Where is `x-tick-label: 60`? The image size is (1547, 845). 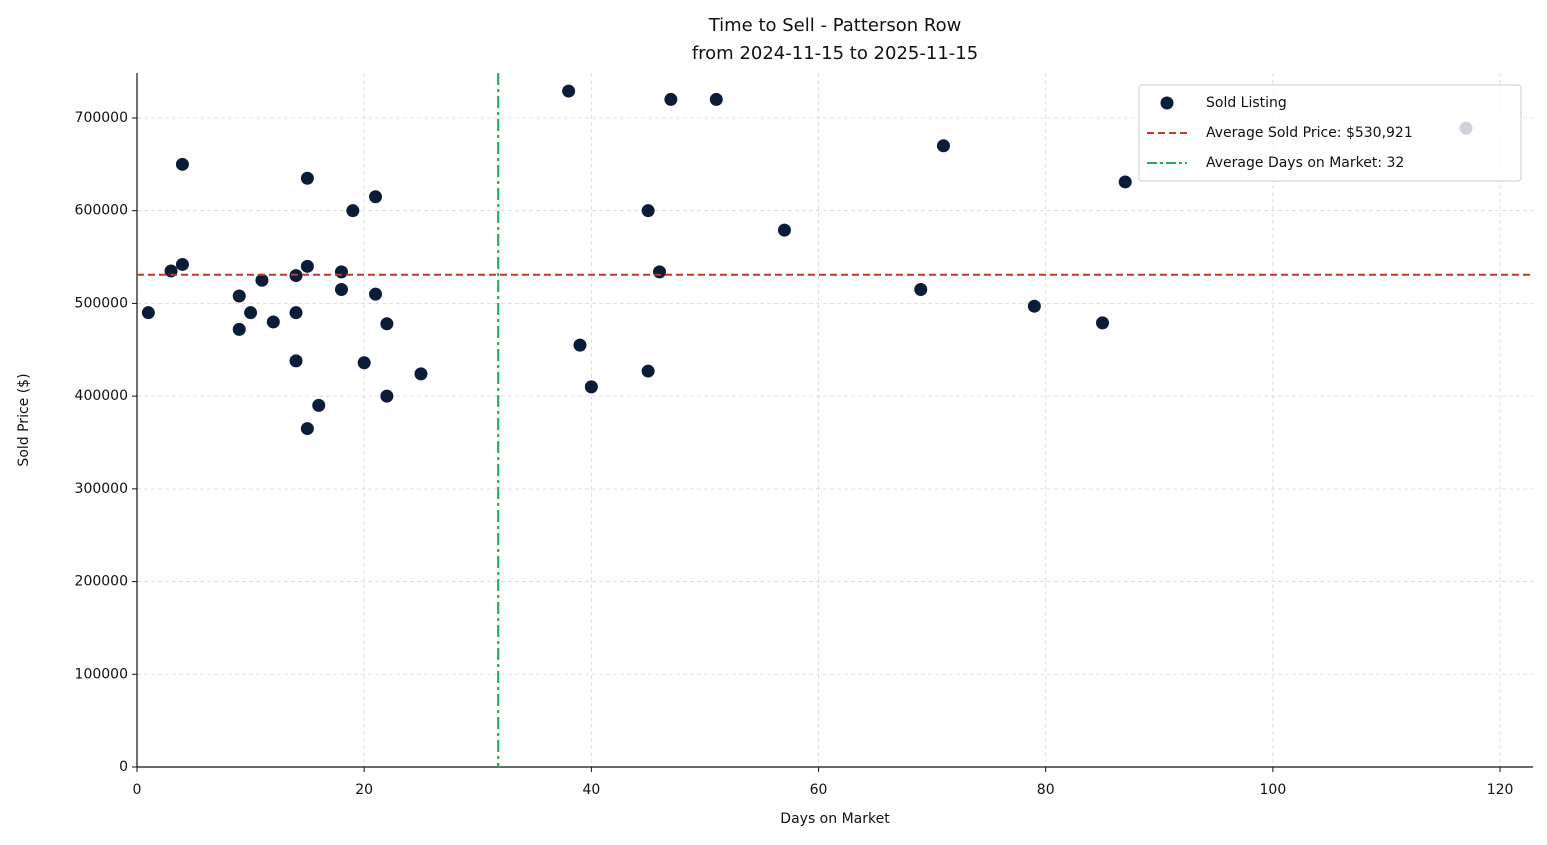 x-tick-label: 60 is located at coordinates (819, 790).